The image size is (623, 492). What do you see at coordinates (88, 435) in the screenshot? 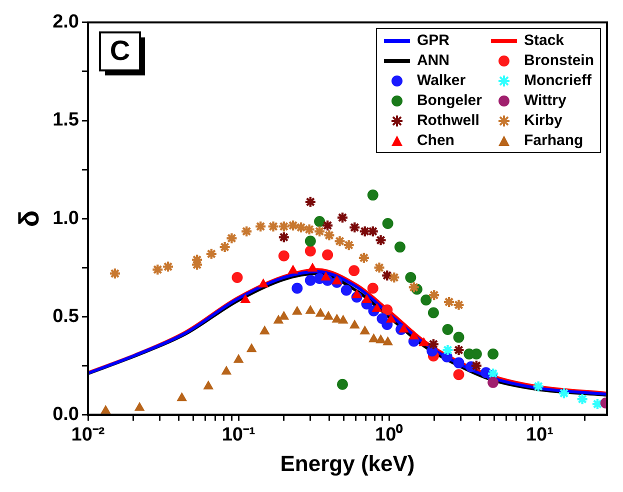
I see `x-tick-label: 10⁻²` at bounding box center [88, 435].